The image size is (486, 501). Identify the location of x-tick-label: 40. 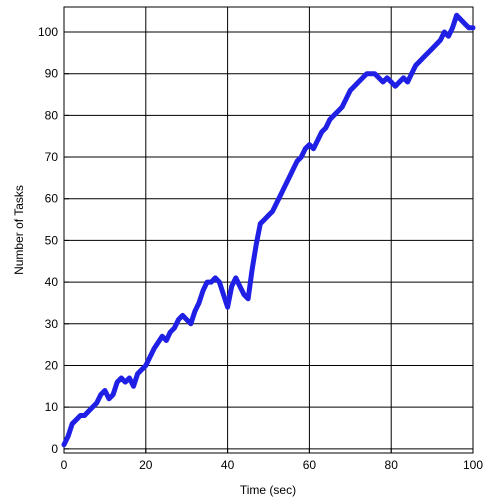
(228, 465).